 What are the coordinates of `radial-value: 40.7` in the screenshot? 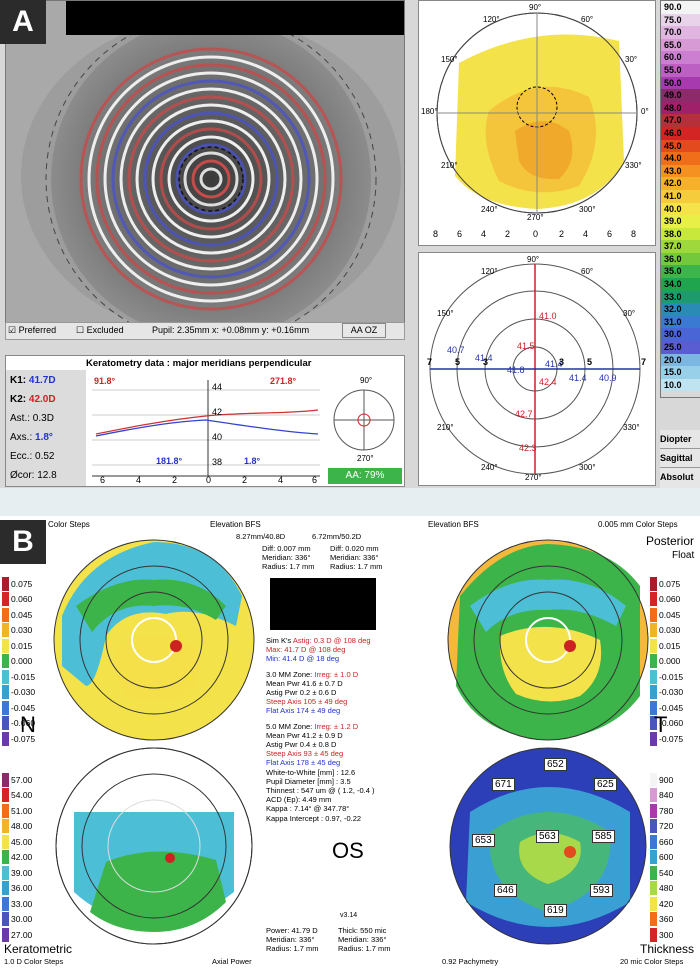 It's located at (456, 350).